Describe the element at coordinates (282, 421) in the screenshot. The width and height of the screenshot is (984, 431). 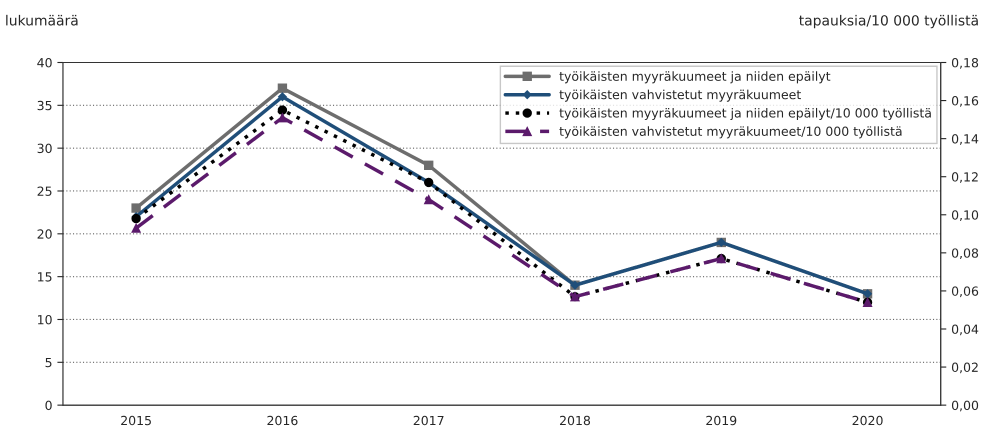
I see `x-tick-label: 2016` at that location.